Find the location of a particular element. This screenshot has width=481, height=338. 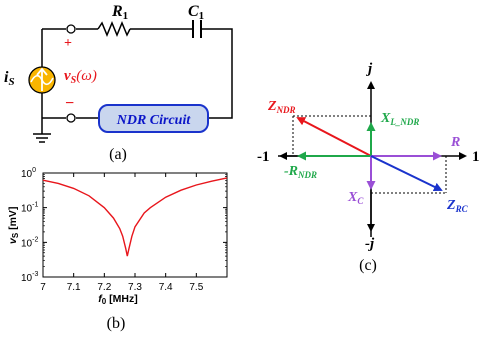

x-axis-label: f0 [MHz] is located at coordinates (117, 299).